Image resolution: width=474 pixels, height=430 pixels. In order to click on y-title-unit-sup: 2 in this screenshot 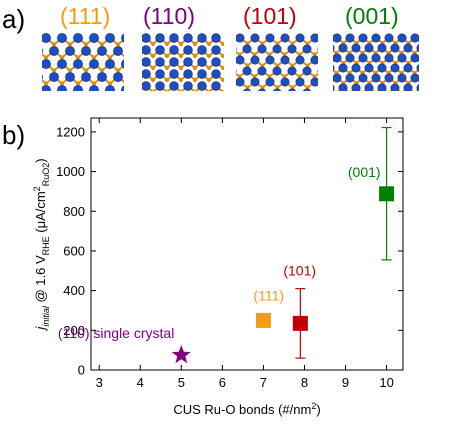, I will do `click(37, 188)`.